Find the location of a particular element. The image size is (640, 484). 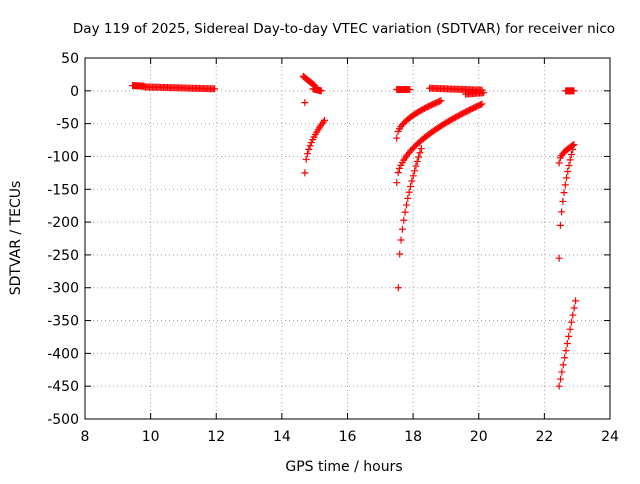

y-tick-label: -350 is located at coordinates (63, 322).